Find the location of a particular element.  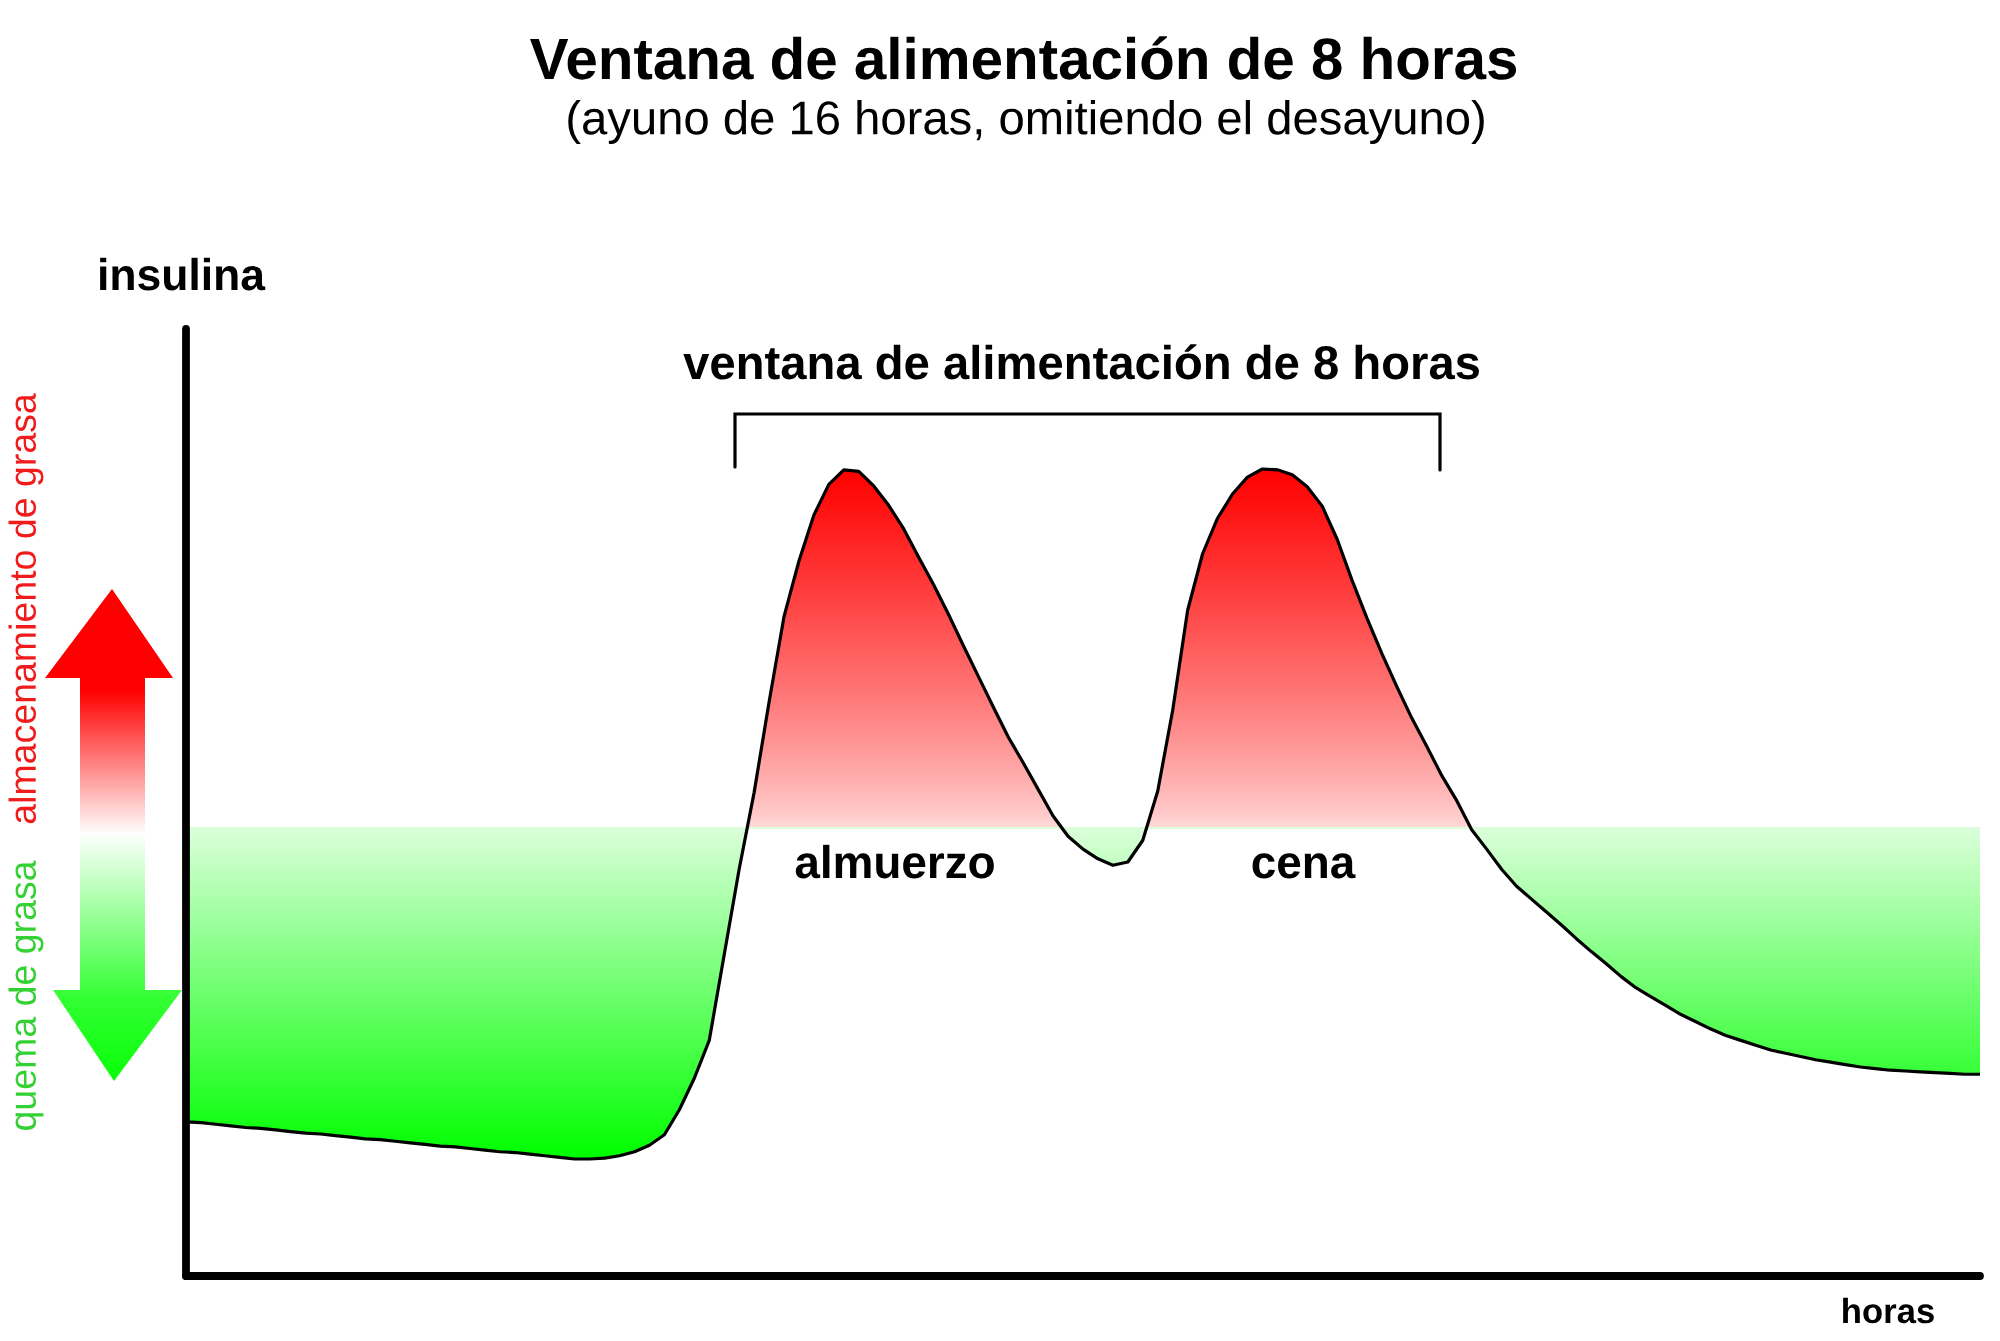

chart-subtitle: (ayuno de 16 horas, omitiendo el desayuno) is located at coordinates (1026, 122).